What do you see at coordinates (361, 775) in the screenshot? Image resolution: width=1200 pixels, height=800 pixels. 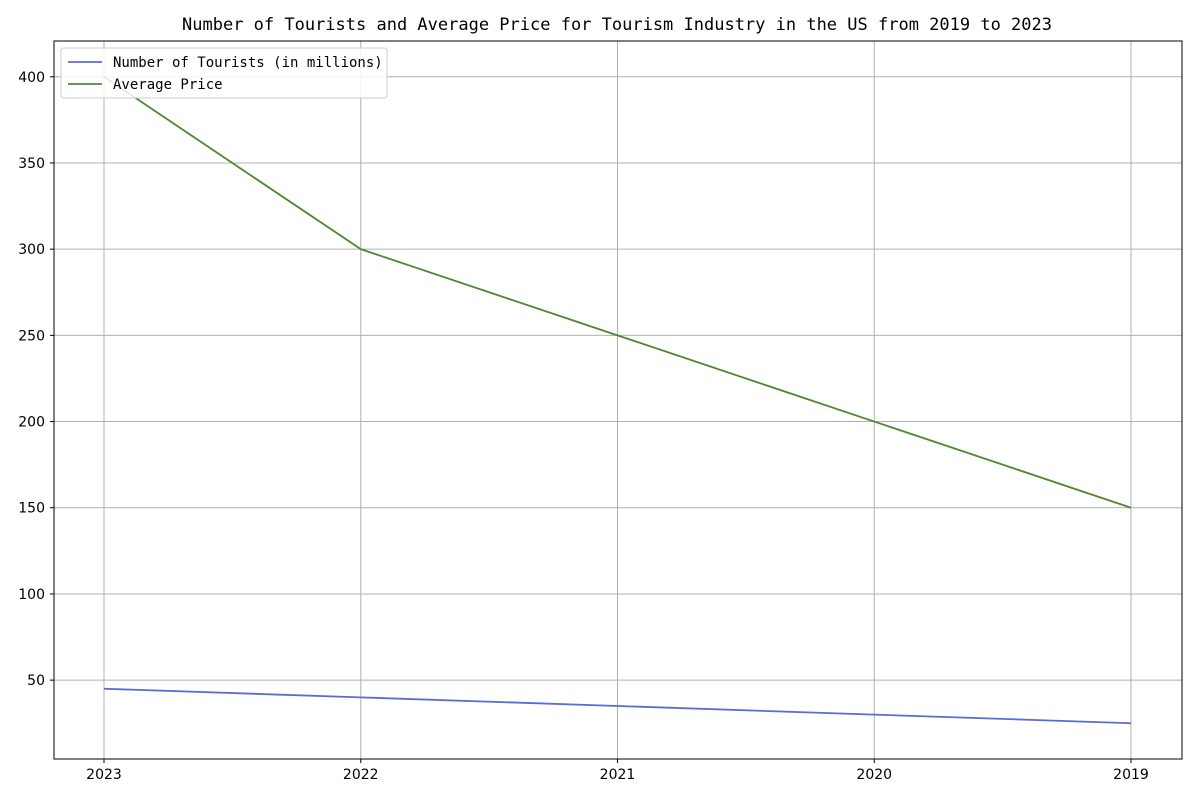 I see `x-tick-label: 2022` at bounding box center [361, 775].